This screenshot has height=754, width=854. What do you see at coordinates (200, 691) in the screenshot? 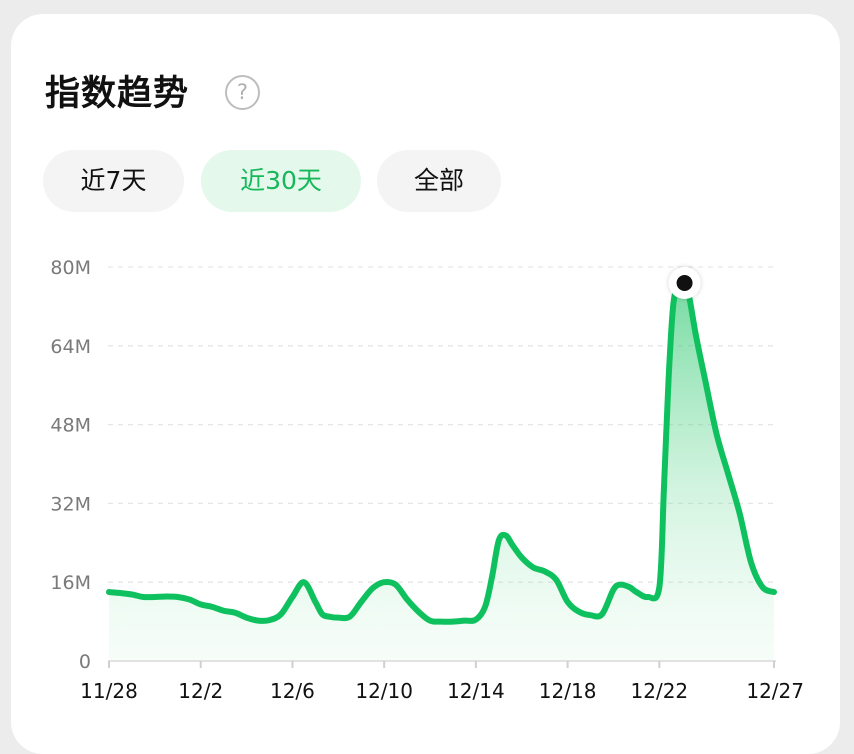
I see `x-tick-label: 12/2` at bounding box center [200, 691].